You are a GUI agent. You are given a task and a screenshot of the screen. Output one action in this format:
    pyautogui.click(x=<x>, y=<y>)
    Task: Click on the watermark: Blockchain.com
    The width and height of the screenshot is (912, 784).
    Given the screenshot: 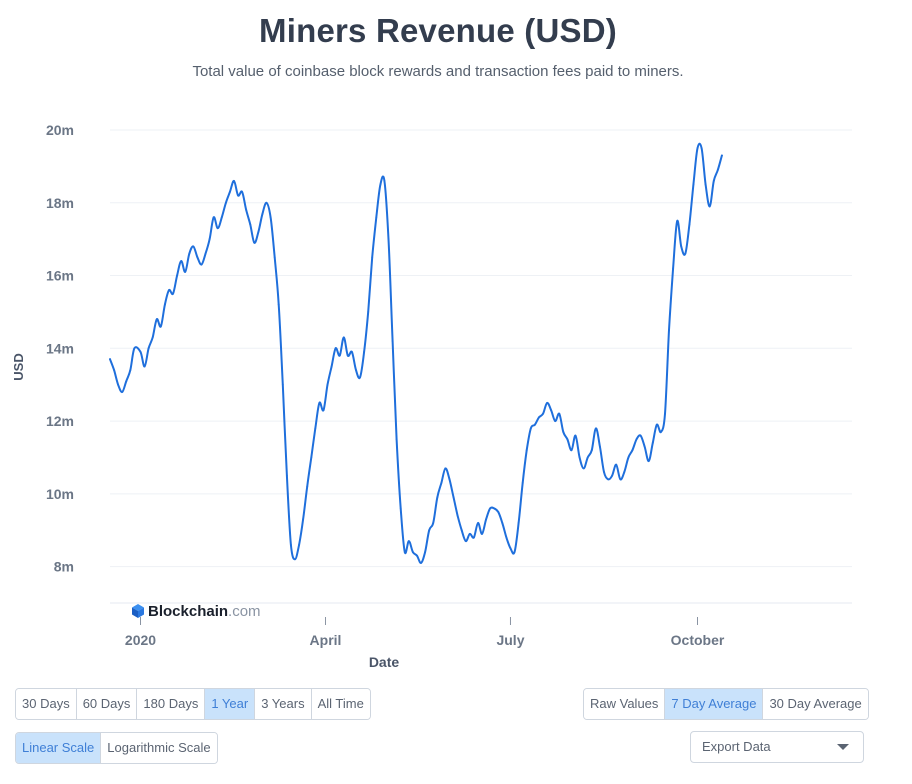 What is the action you would take?
    pyautogui.click(x=196, y=611)
    